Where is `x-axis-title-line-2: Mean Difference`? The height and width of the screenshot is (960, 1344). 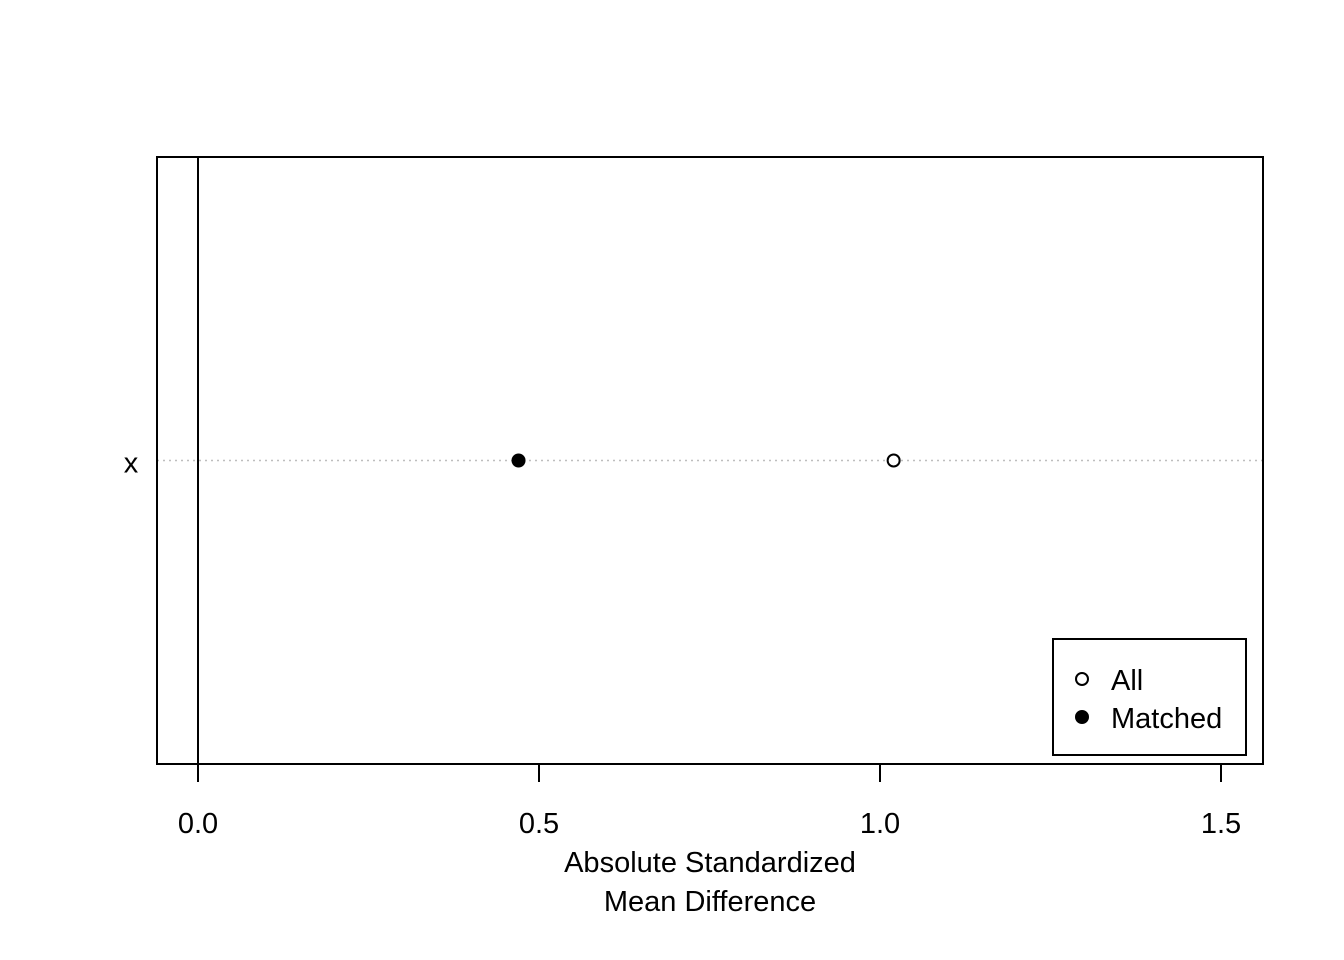 x-axis-title-line-2: Mean Difference is located at coordinates (710, 902).